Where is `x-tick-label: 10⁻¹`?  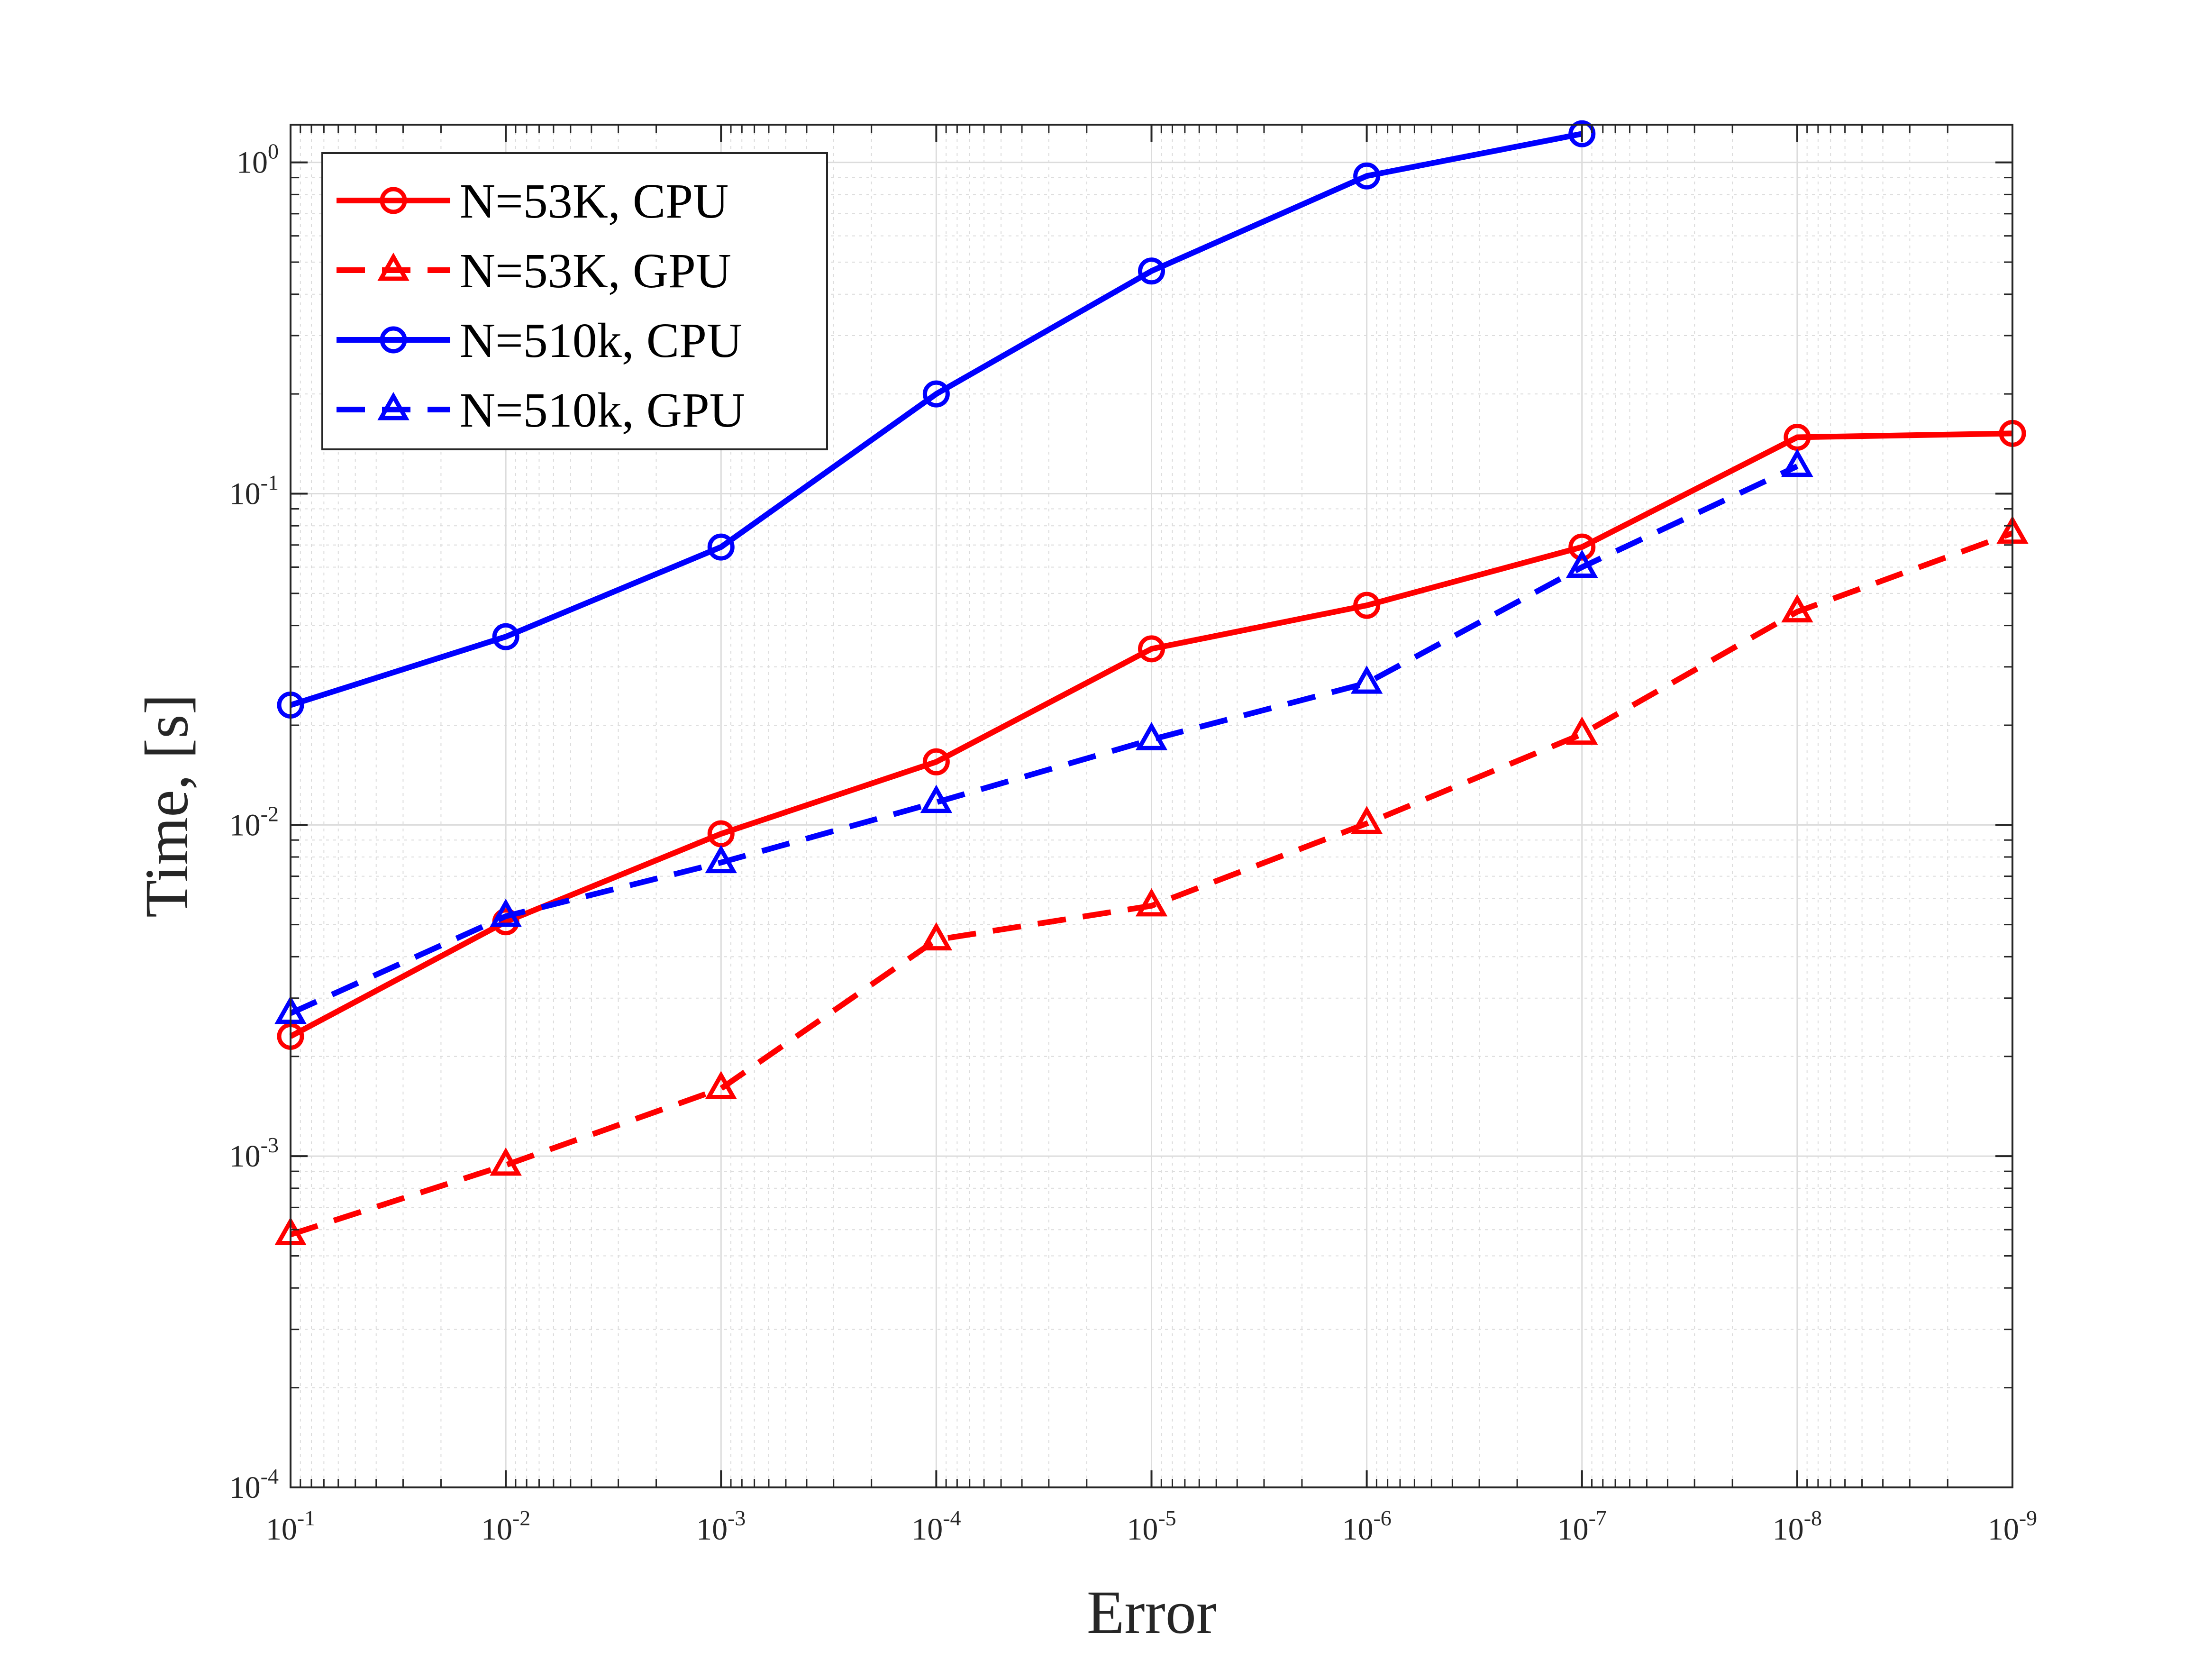
x-tick-label: 10⁻¹ is located at coordinates (290, 1526).